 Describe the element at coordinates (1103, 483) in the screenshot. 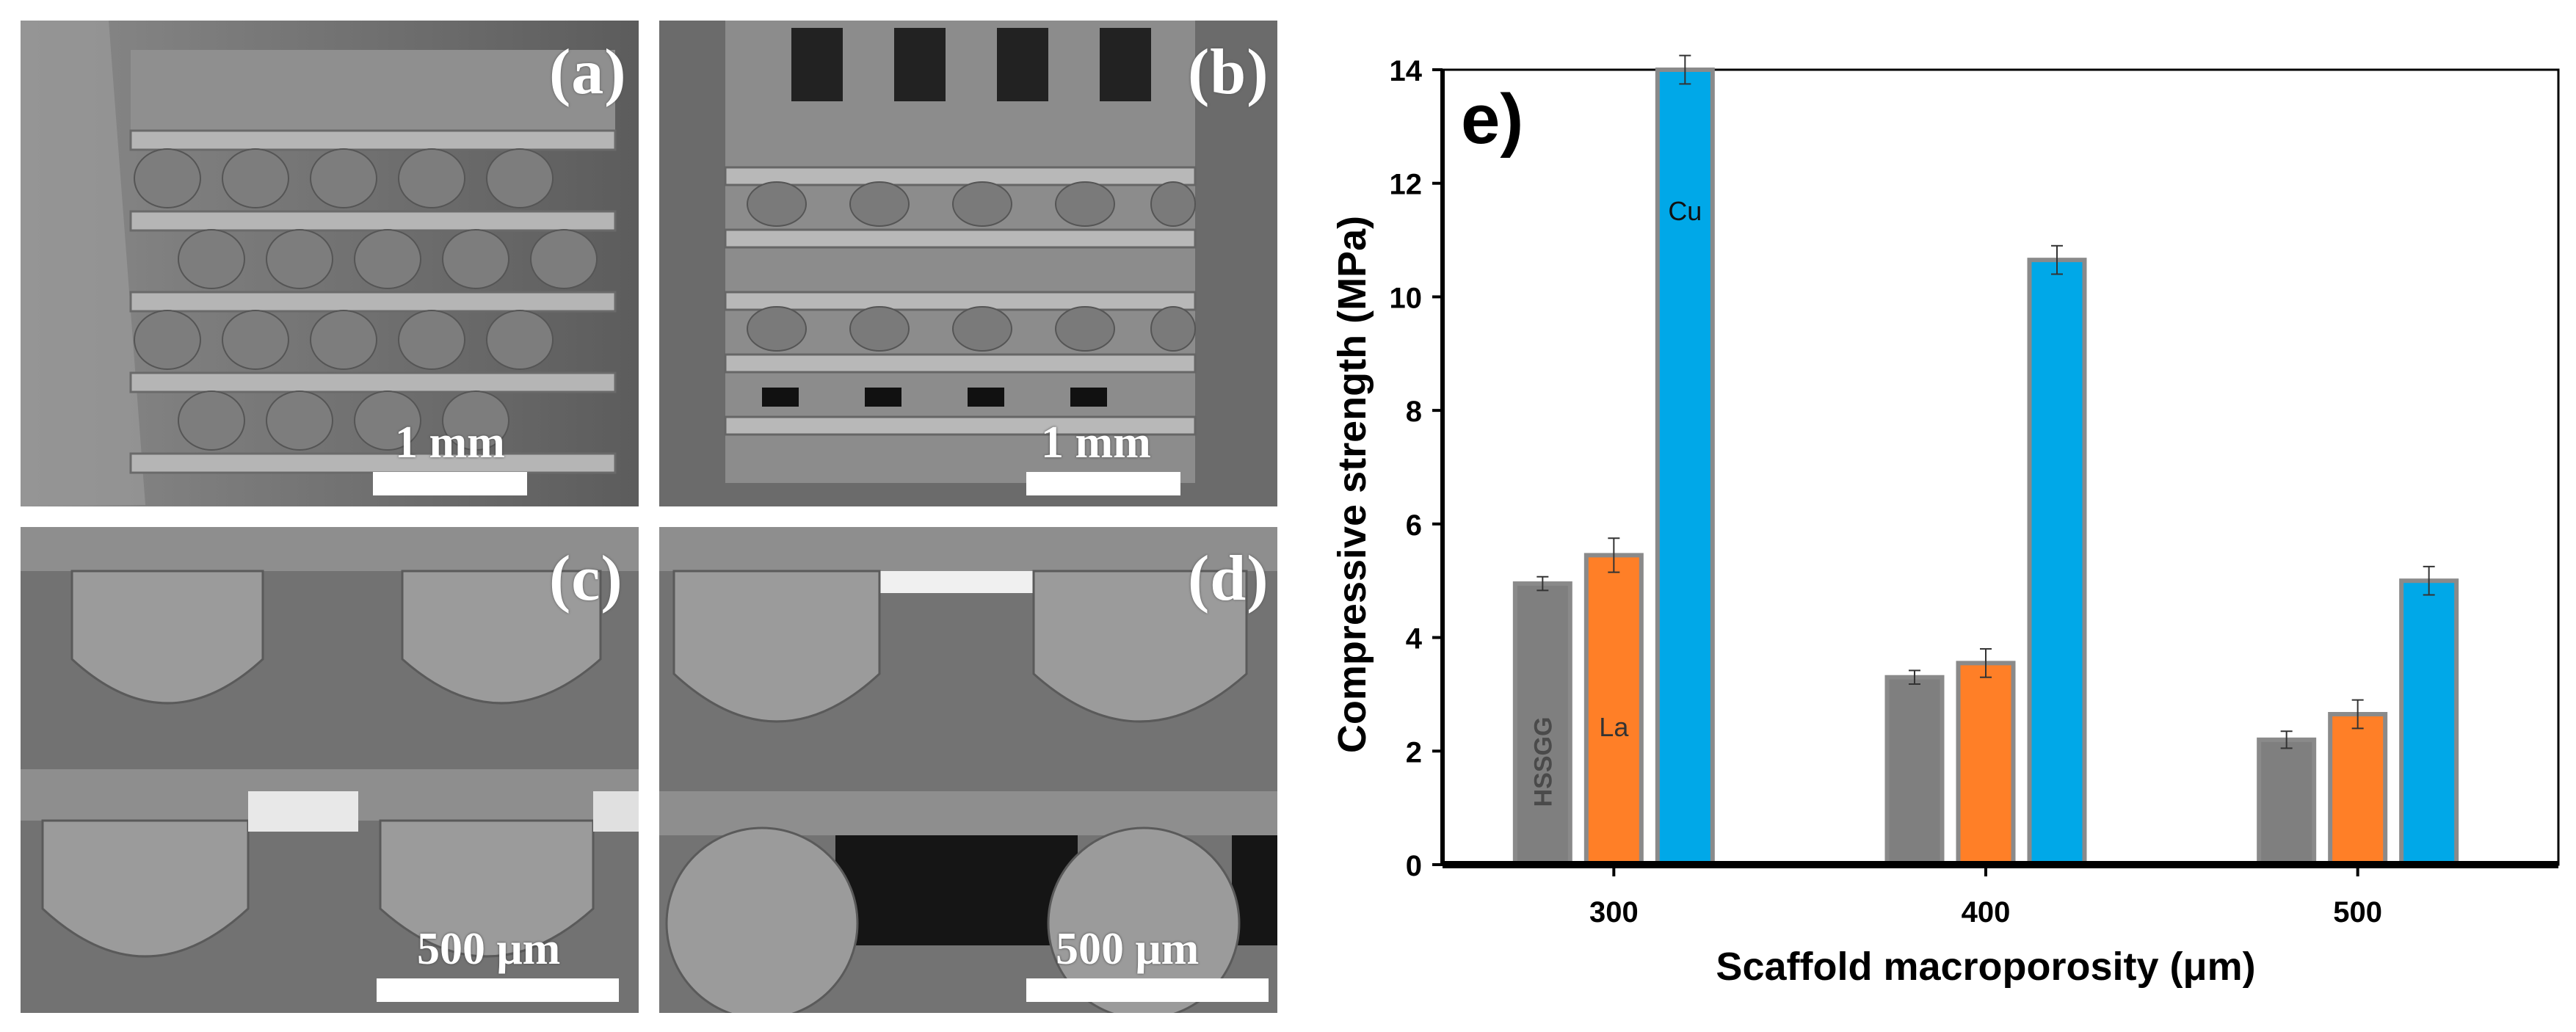

I see `scale-bar-b` at that location.